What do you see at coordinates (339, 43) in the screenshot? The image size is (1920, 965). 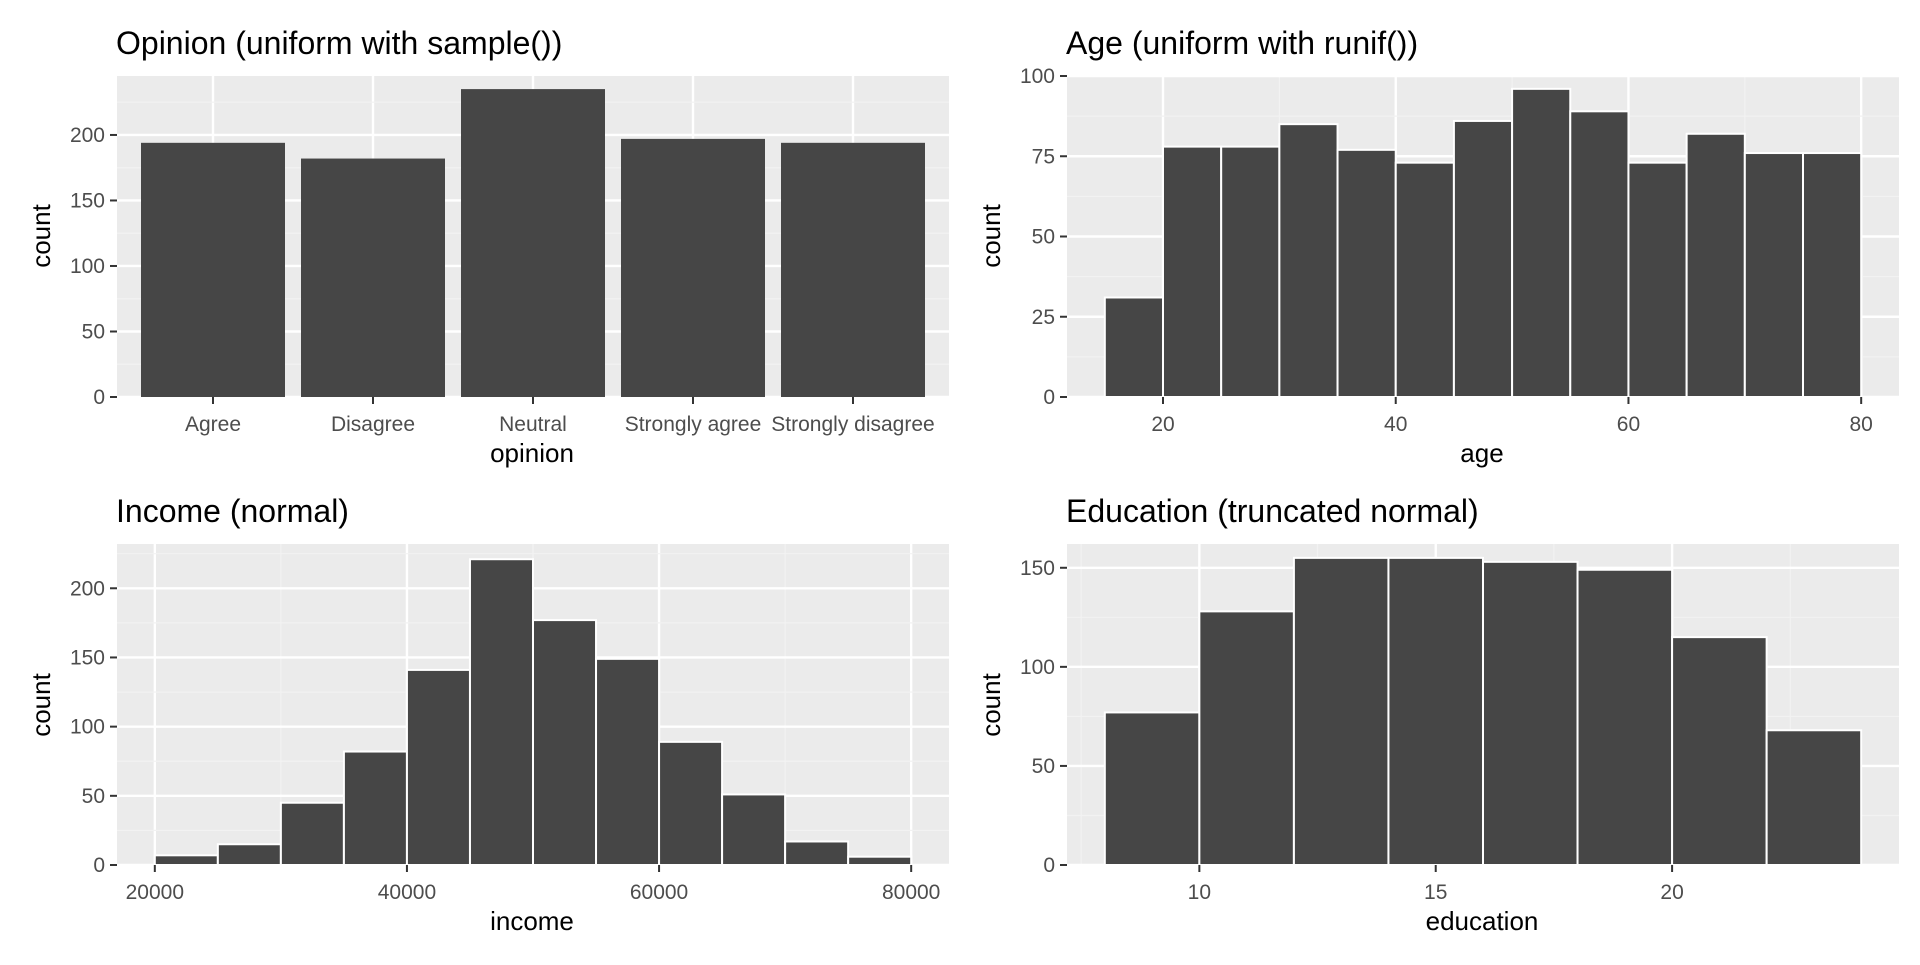 I see `chart-title: Opinion (uniform with sample())` at bounding box center [339, 43].